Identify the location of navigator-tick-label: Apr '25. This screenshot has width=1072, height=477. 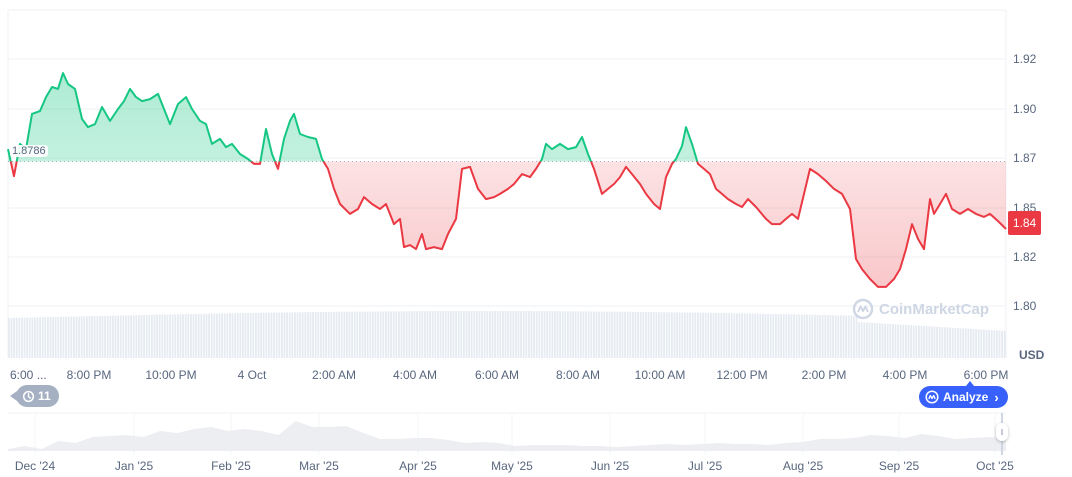
(418, 466).